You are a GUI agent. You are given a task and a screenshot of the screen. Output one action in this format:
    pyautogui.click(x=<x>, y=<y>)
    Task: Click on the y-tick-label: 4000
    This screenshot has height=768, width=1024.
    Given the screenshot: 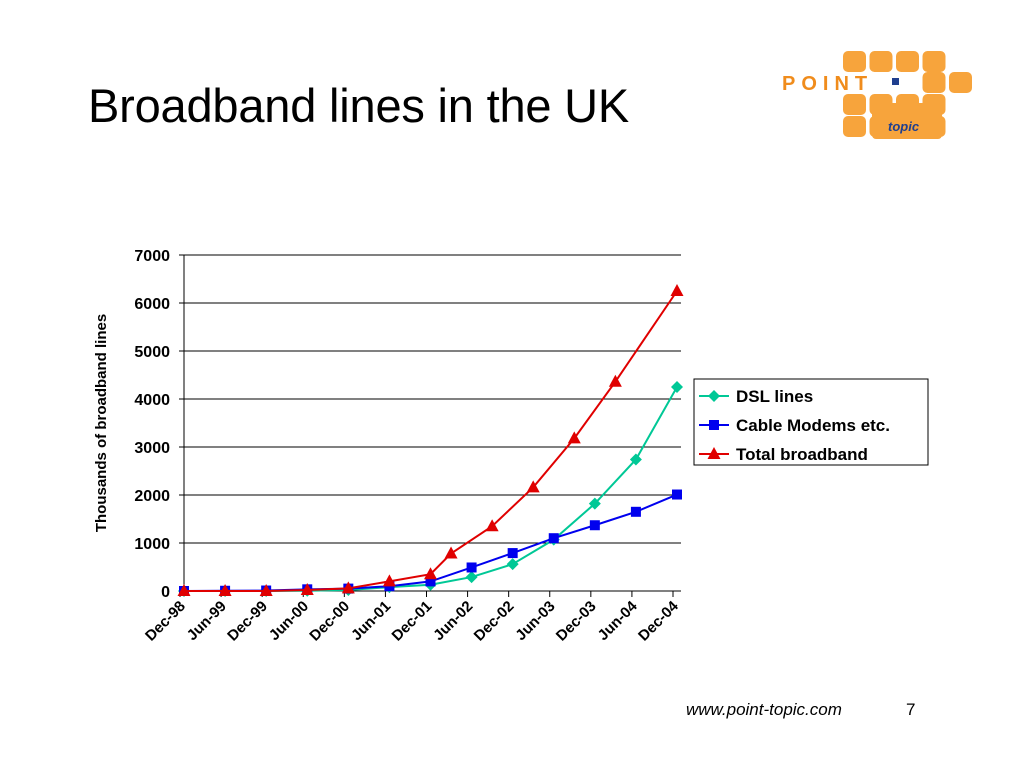 What is the action you would take?
    pyautogui.click(x=152, y=400)
    